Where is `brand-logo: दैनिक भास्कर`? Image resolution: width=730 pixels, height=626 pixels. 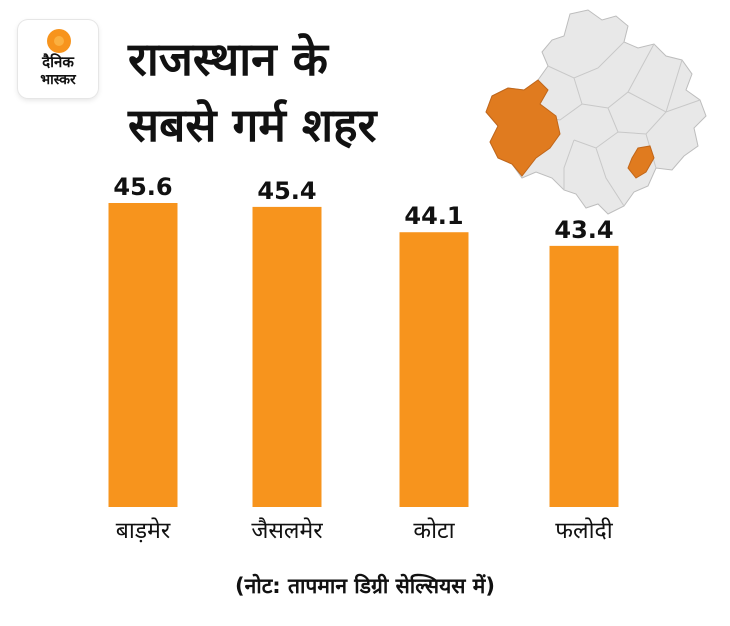
brand-logo: दैनिक भास्कर is located at coordinates (58, 59).